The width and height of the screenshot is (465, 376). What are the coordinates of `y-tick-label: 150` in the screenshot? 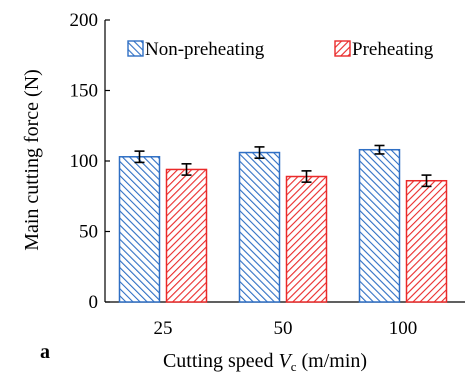 It's located at (84, 91).